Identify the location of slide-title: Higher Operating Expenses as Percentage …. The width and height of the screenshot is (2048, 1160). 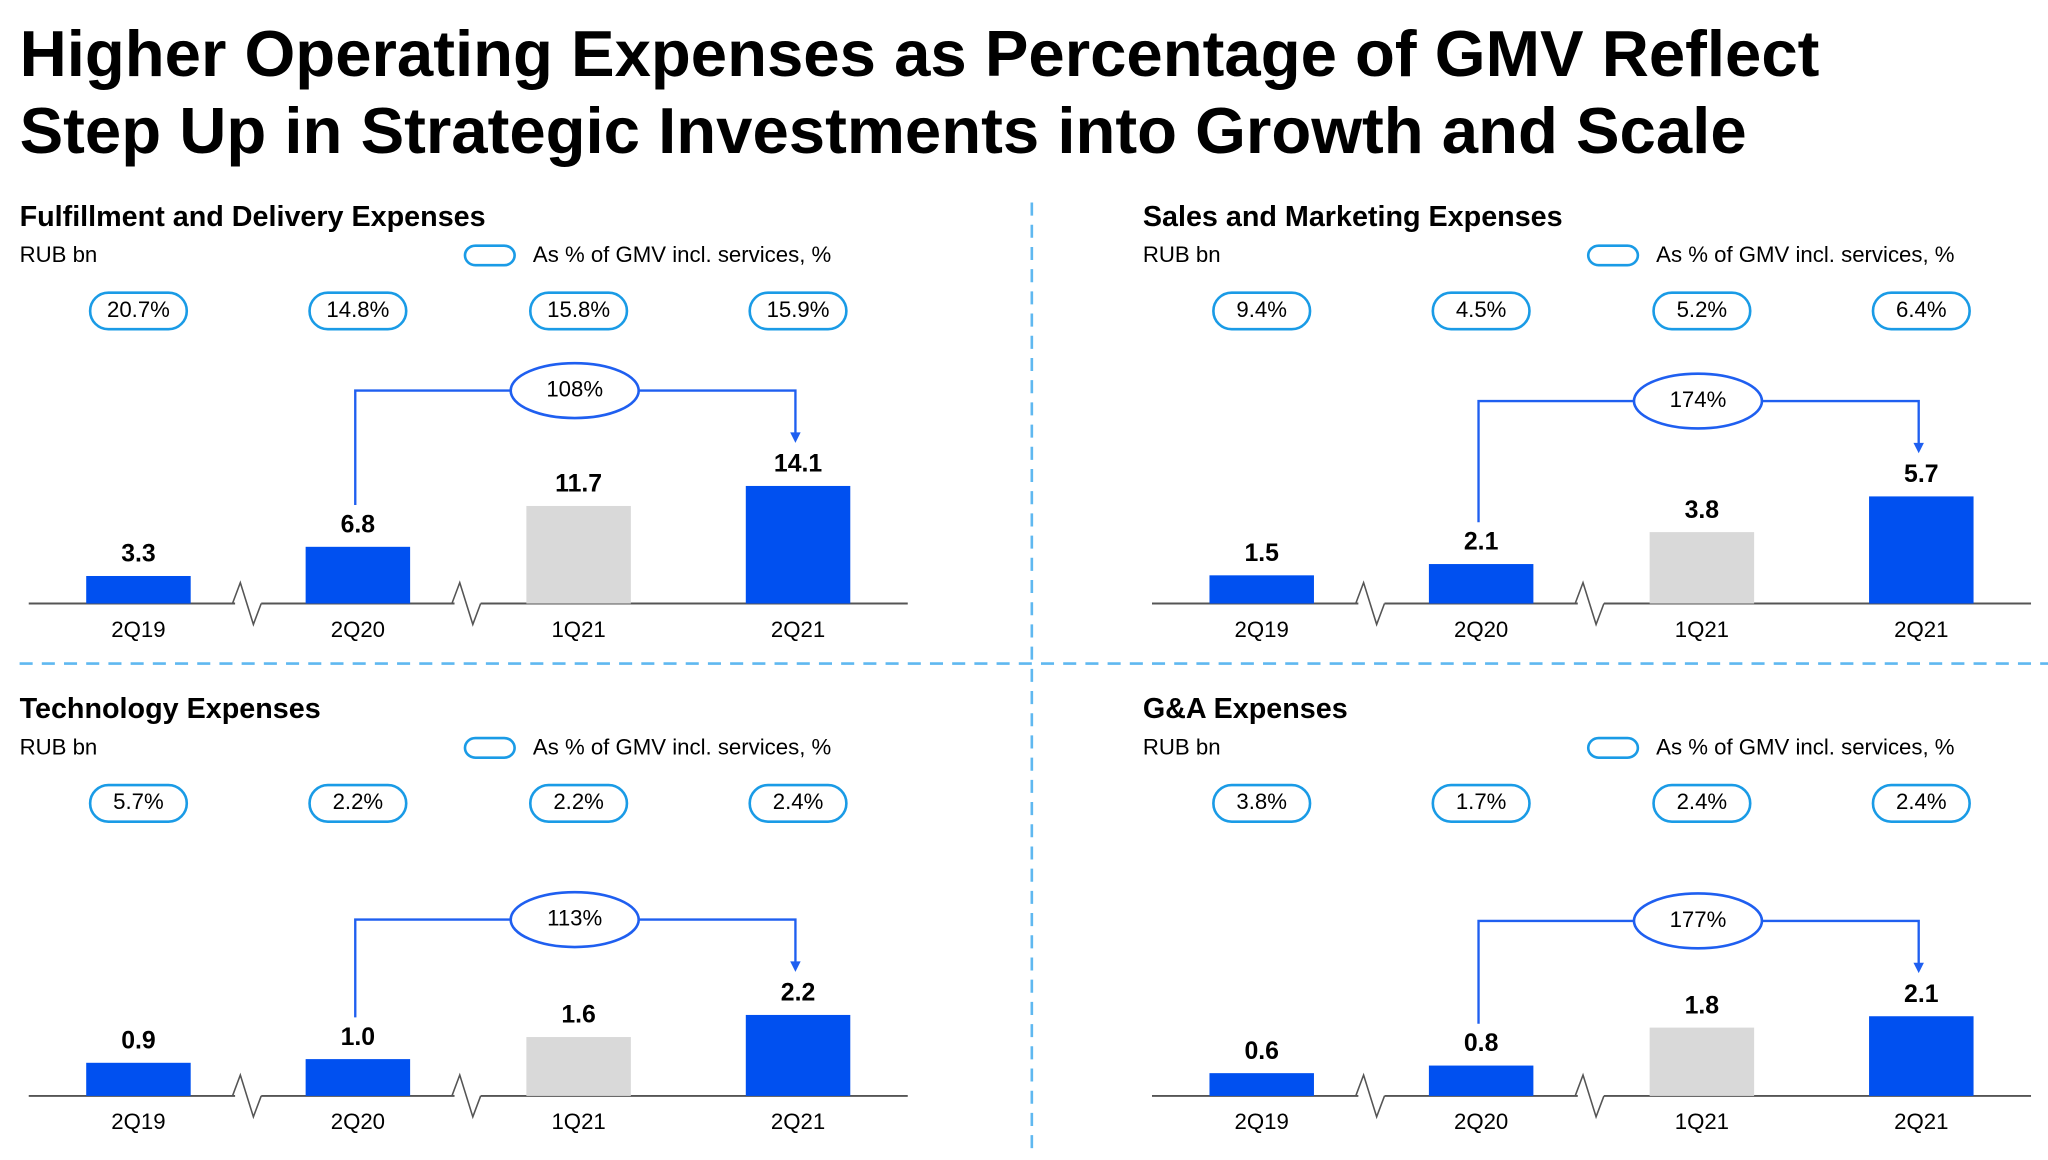
(920, 53).